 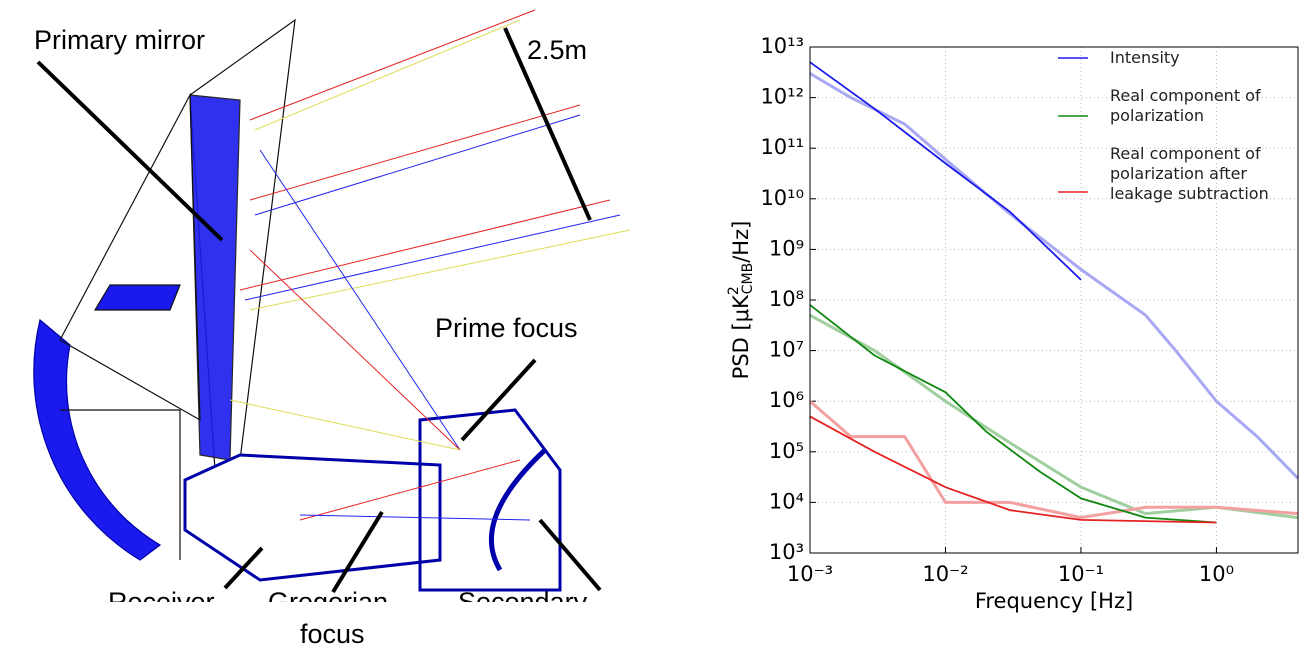 I want to click on y-tick-label: 10⁵, so click(x=786, y=451).